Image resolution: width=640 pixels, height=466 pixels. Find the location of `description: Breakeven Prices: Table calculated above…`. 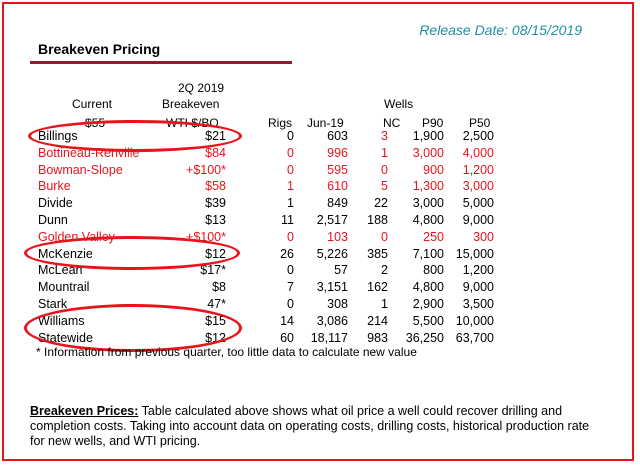

description: Breakeven Prices: Table calculated above… is located at coordinates (310, 426).